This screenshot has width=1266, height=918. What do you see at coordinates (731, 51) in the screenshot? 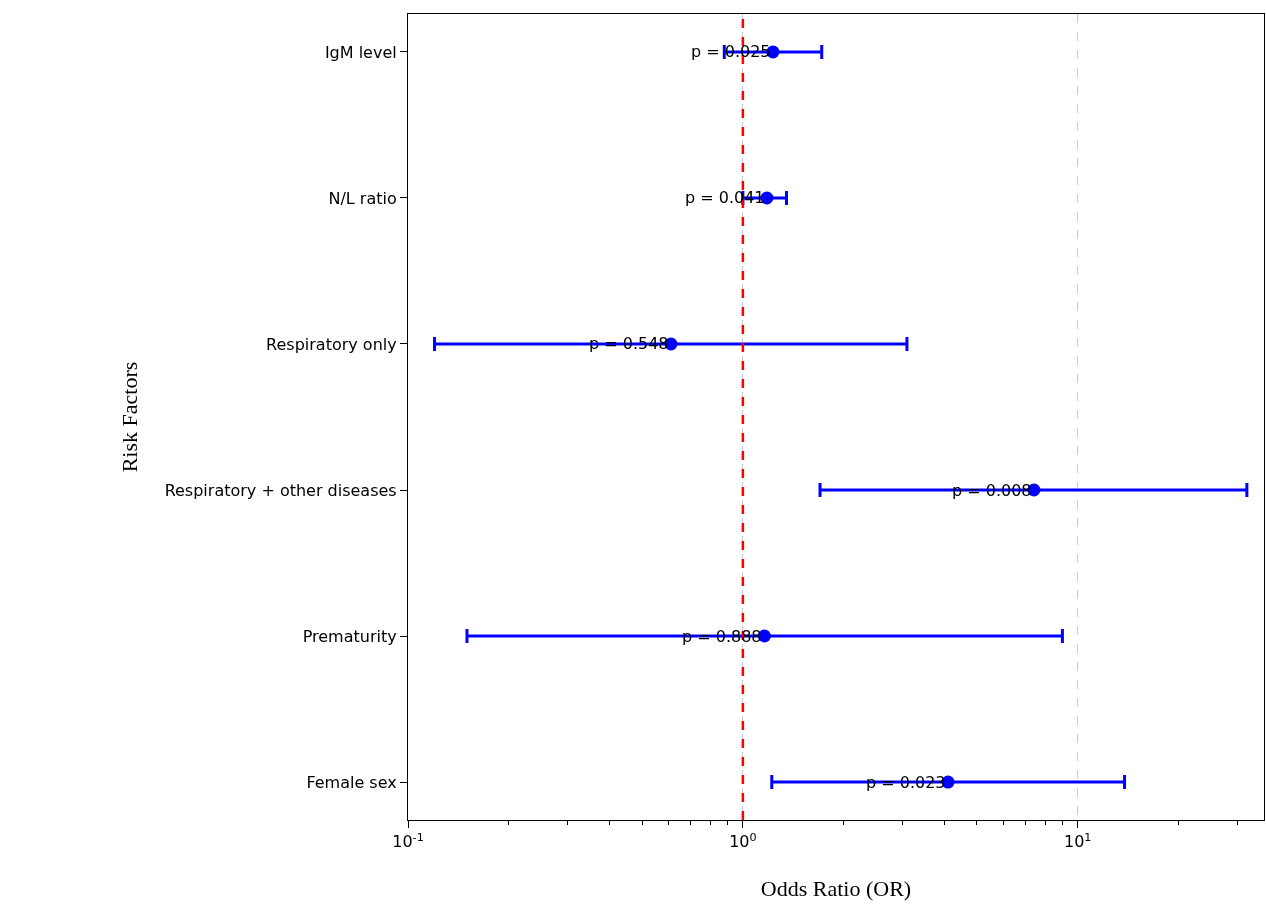
I see `annotation: p = 0.025` at bounding box center [731, 51].